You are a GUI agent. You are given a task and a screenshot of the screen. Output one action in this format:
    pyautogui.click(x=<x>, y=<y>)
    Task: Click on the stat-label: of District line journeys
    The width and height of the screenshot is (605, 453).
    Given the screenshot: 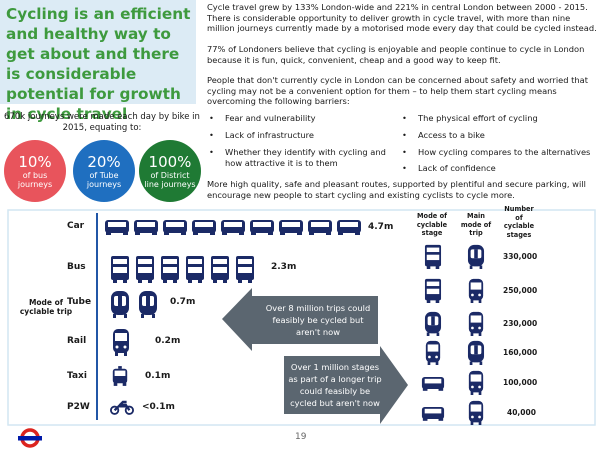 What is the action you would take?
    pyautogui.click(x=170, y=179)
    